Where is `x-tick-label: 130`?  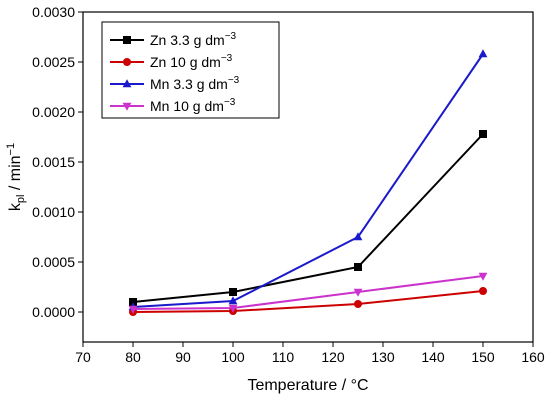 x-tick-label: 130 is located at coordinates (383, 357).